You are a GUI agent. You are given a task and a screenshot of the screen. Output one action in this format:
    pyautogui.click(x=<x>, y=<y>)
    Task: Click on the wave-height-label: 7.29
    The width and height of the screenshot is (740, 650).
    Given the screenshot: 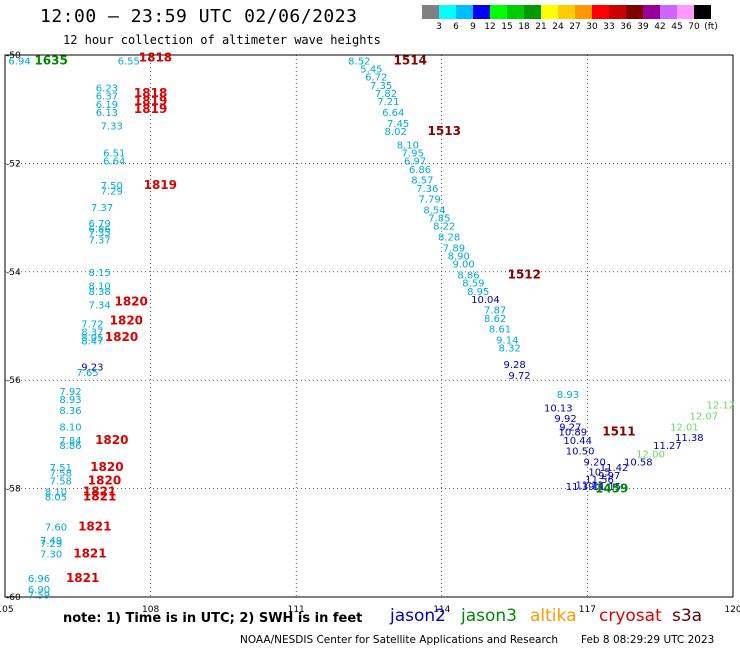 What is the action you would take?
    pyautogui.click(x=51, y=544)
    